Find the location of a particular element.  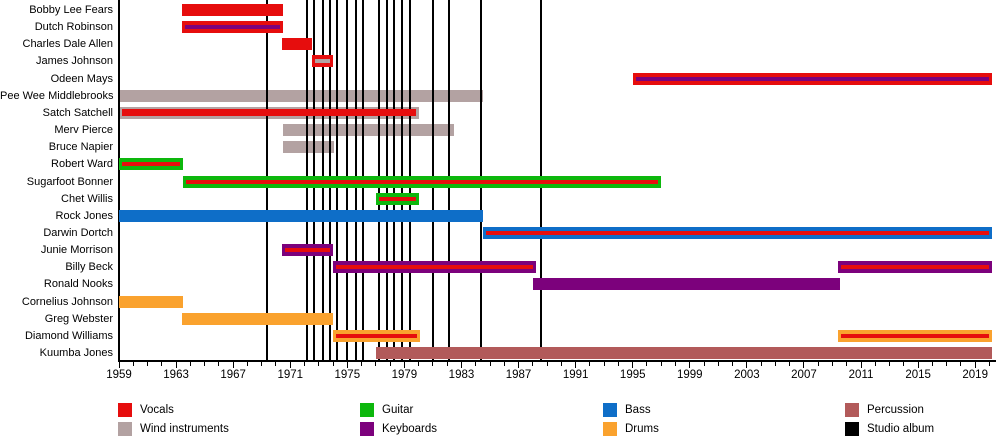

member-label: Bobby Lee Fears is located at coordinates (71, 10).